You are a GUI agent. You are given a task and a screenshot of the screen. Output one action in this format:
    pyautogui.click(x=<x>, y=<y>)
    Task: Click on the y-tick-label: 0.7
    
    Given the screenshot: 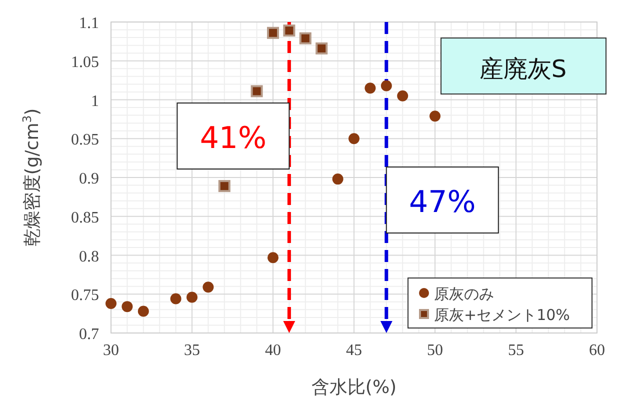 What is the action you would take?
    pyautogui.click(x=89, y=334)
    